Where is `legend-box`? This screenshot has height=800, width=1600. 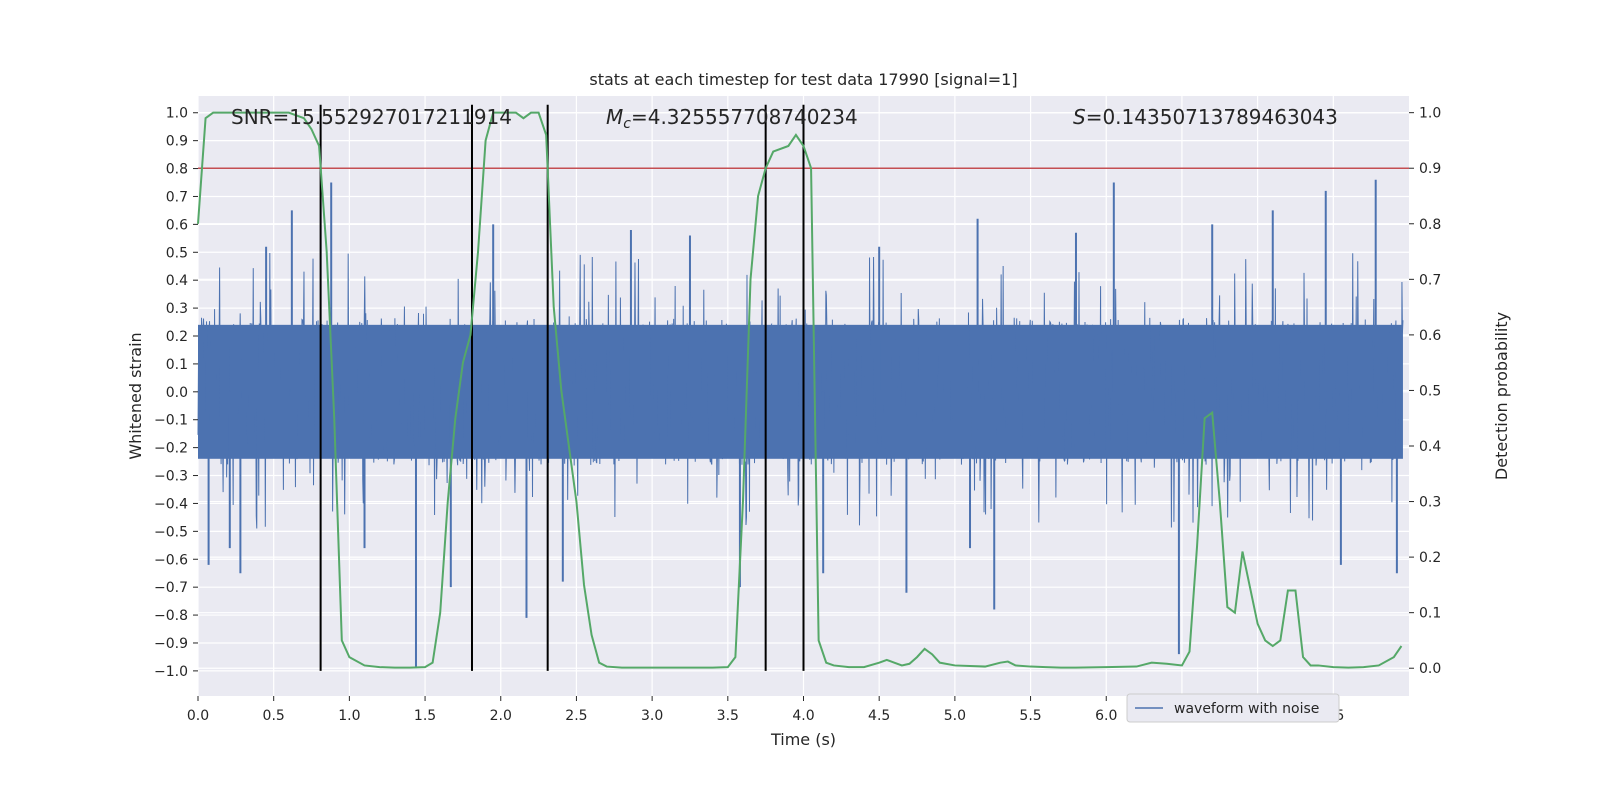
legend-box is located at coordinates (1233, 708).